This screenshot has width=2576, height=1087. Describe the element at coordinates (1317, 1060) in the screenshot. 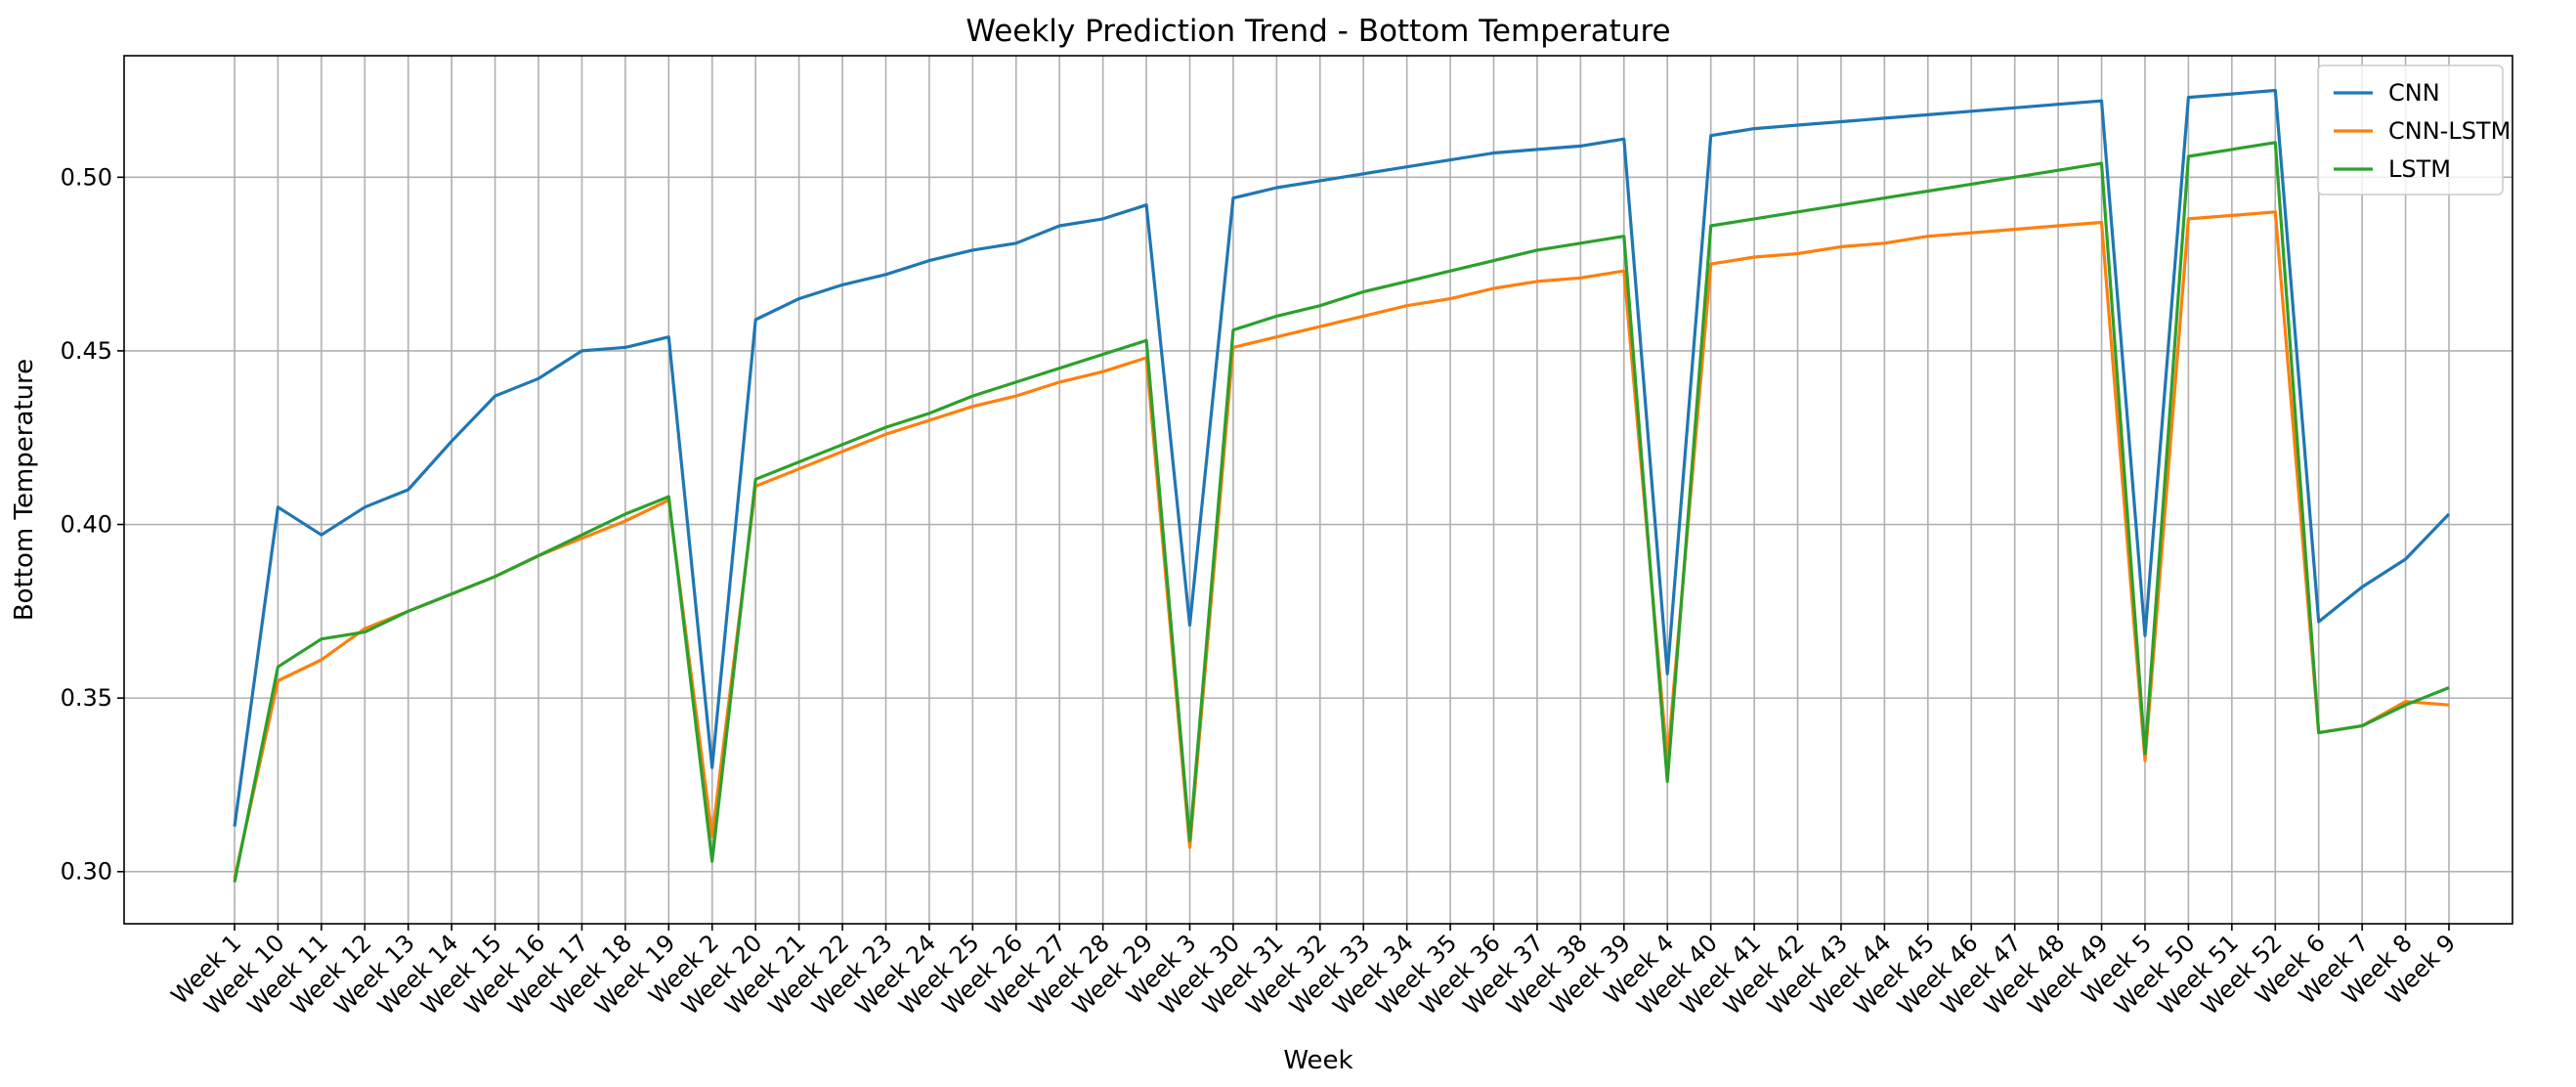

I see `x-axis-label: Week` at that location.